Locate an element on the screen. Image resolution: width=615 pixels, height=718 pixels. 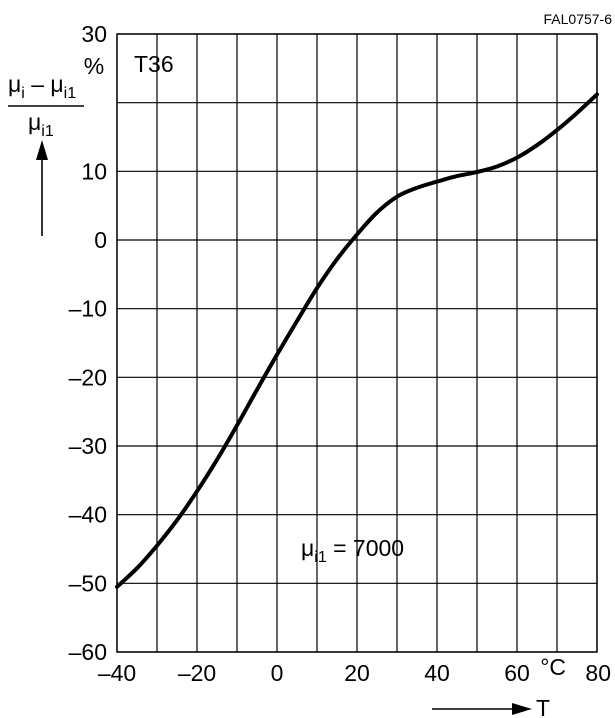
y-tick-label: –10 is located at coordinates (88, 309).